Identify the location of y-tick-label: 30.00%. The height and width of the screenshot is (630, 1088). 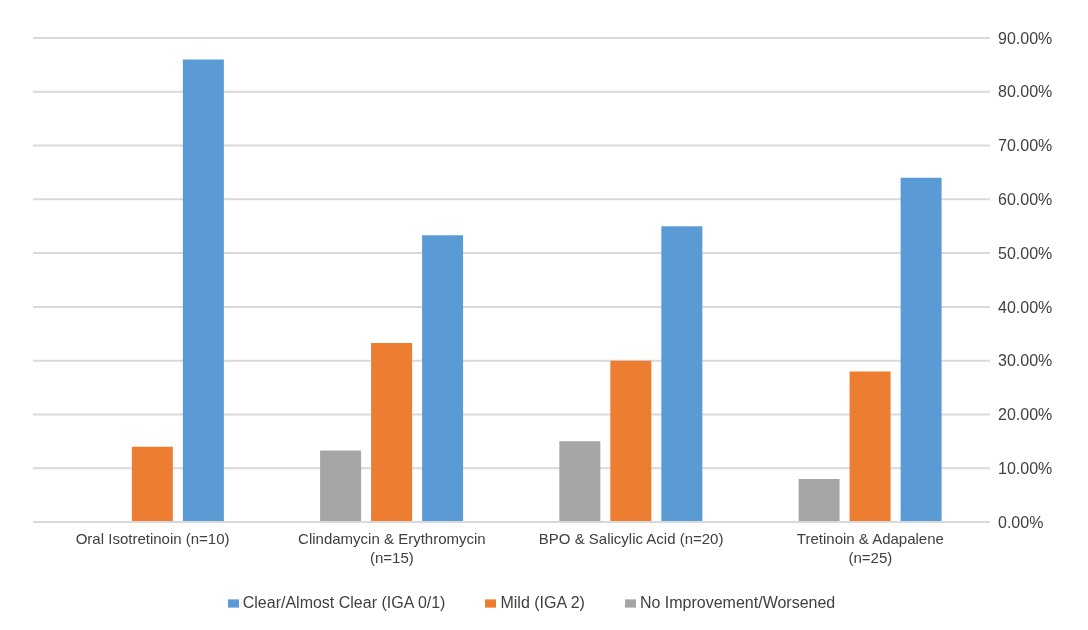
(1025, 361).